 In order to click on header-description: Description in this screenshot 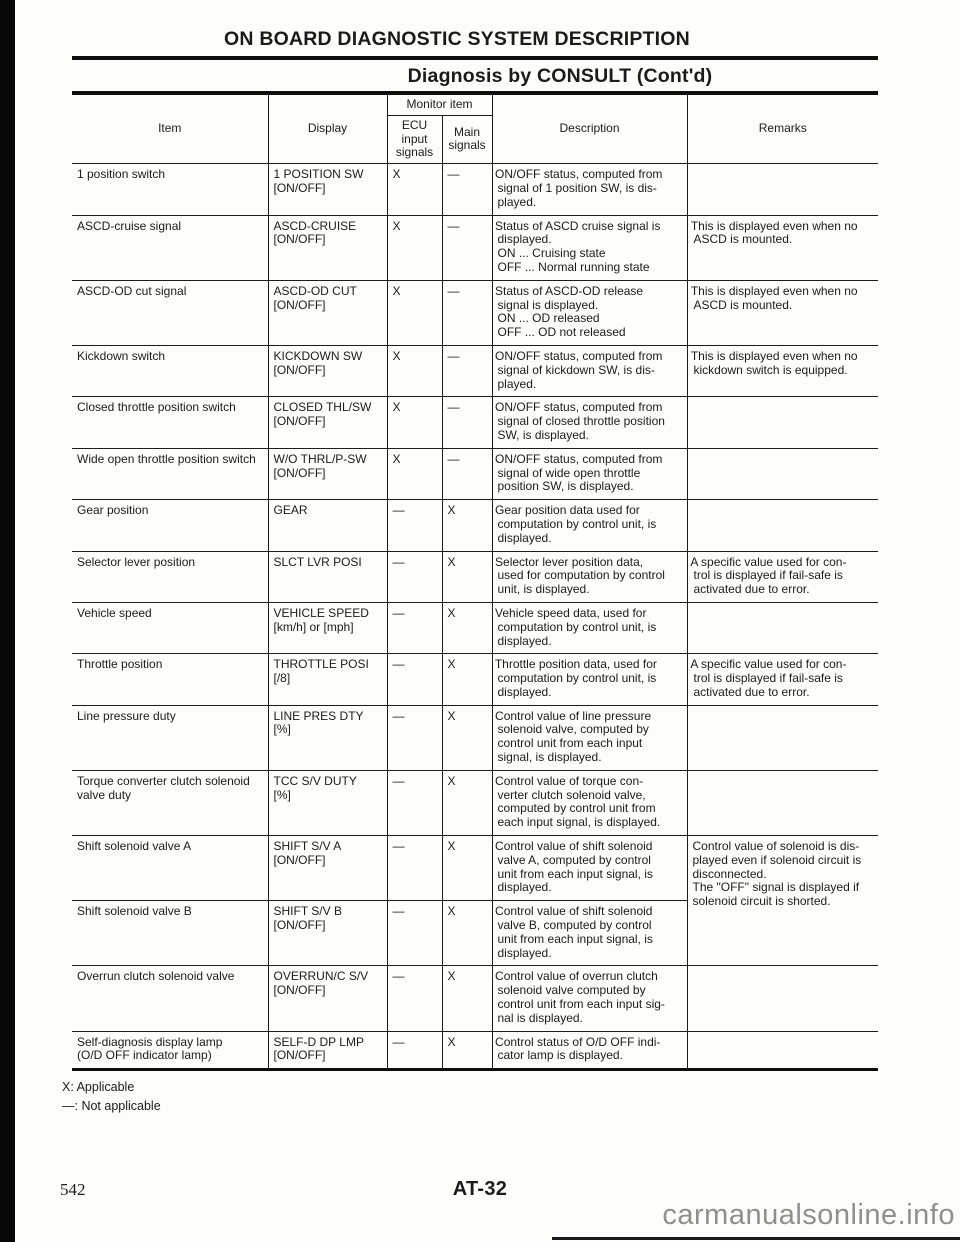, I will do `click(589, 128)`.